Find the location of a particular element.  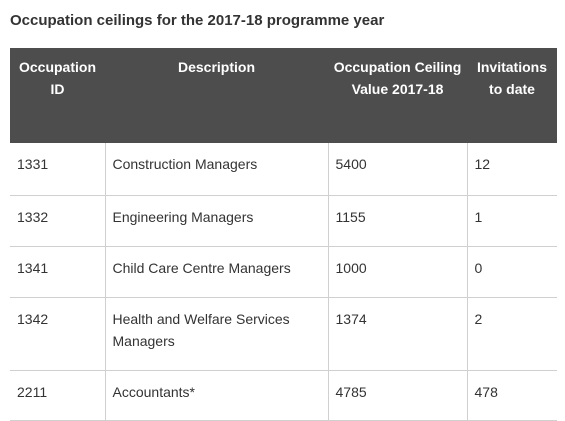

cell-invitations: 12 is located at coordinates (511, 169).